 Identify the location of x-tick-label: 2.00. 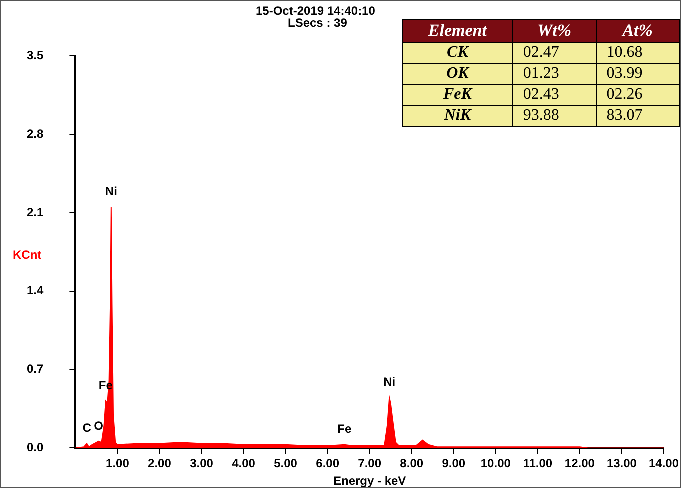
(160, 463).